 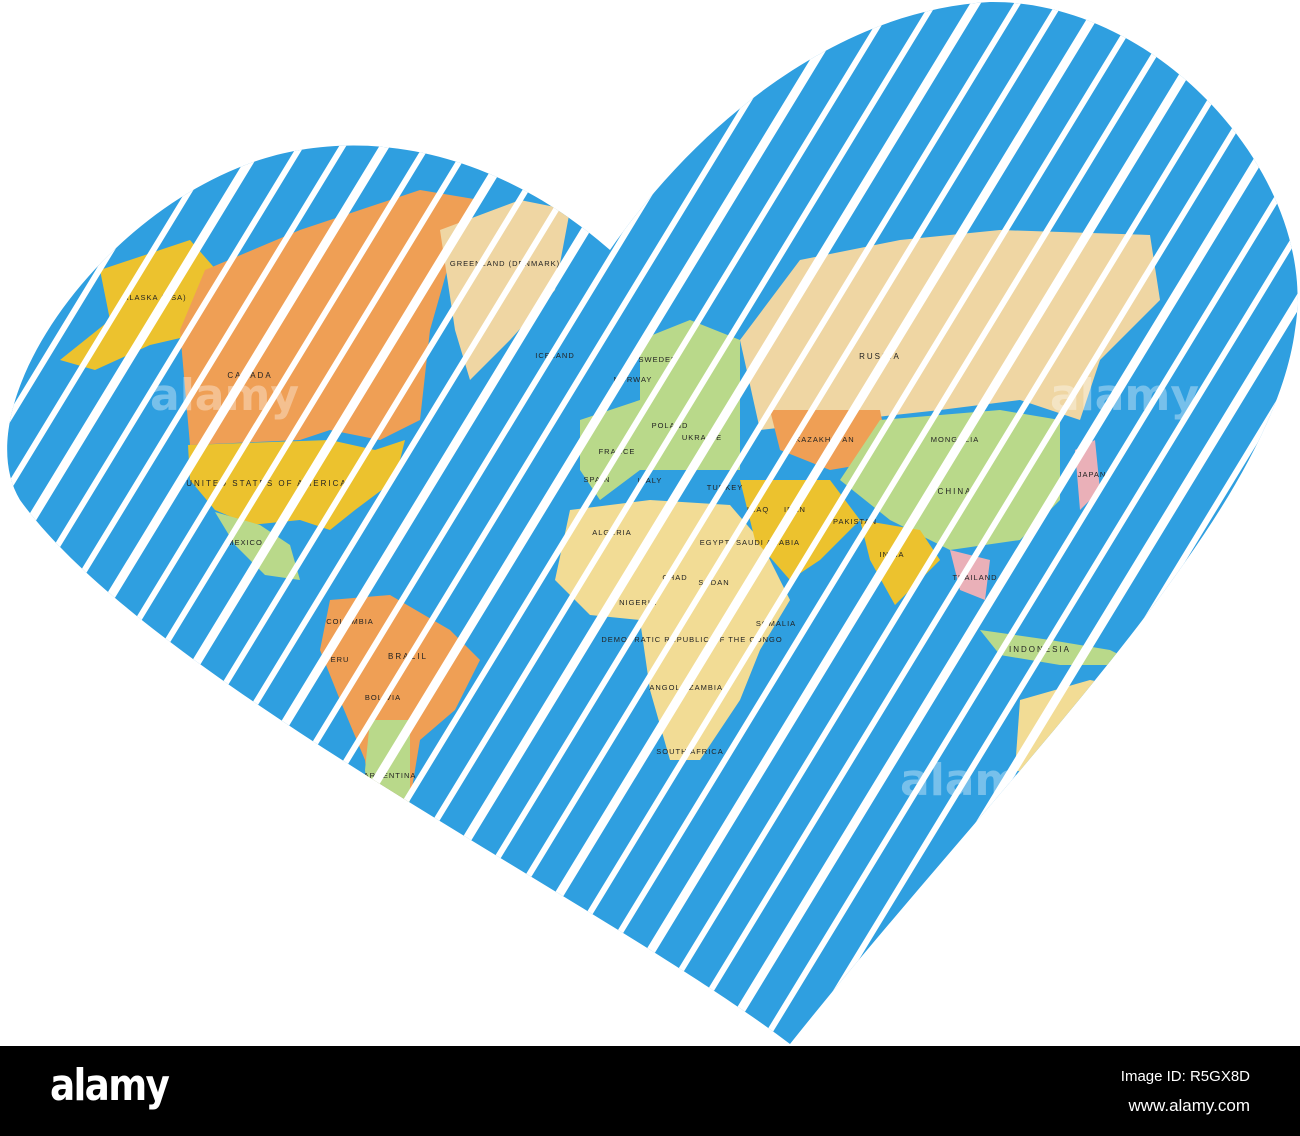 I want to click on country-label: GREENLAND (DENMARK), so click(x=505, y=263).